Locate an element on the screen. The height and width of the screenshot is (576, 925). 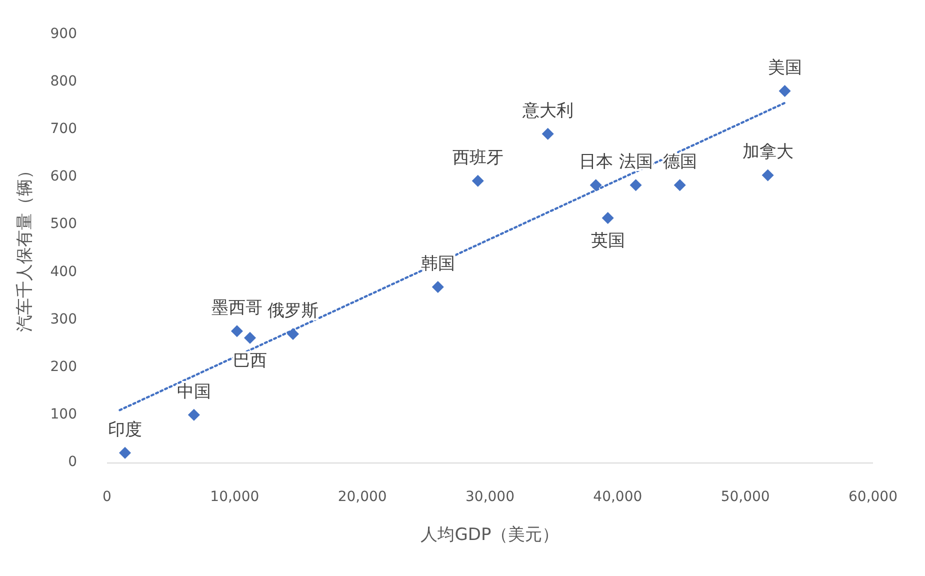
y-tick-label: 0 is located at coordinates (72, 462).